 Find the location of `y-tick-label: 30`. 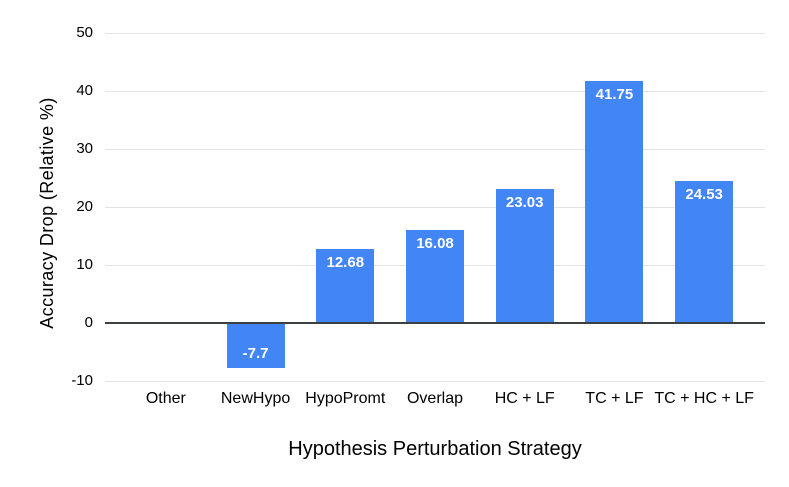

y-tick-label: 30 is located at coordinates (84, 148).